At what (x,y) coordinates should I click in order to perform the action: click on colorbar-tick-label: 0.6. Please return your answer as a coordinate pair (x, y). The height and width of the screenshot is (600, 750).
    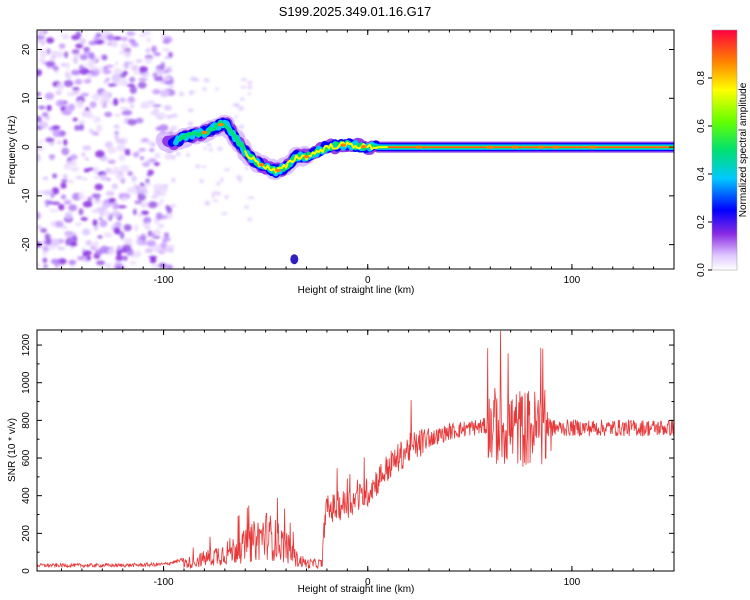
    Looking at the image, I should click on (701, 126).